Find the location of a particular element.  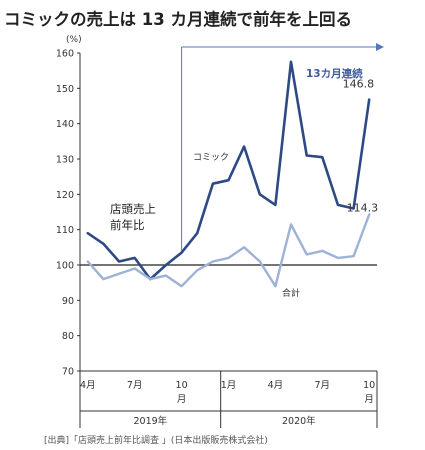

series-label-total: 合計 is located at coordinates (291, 293).